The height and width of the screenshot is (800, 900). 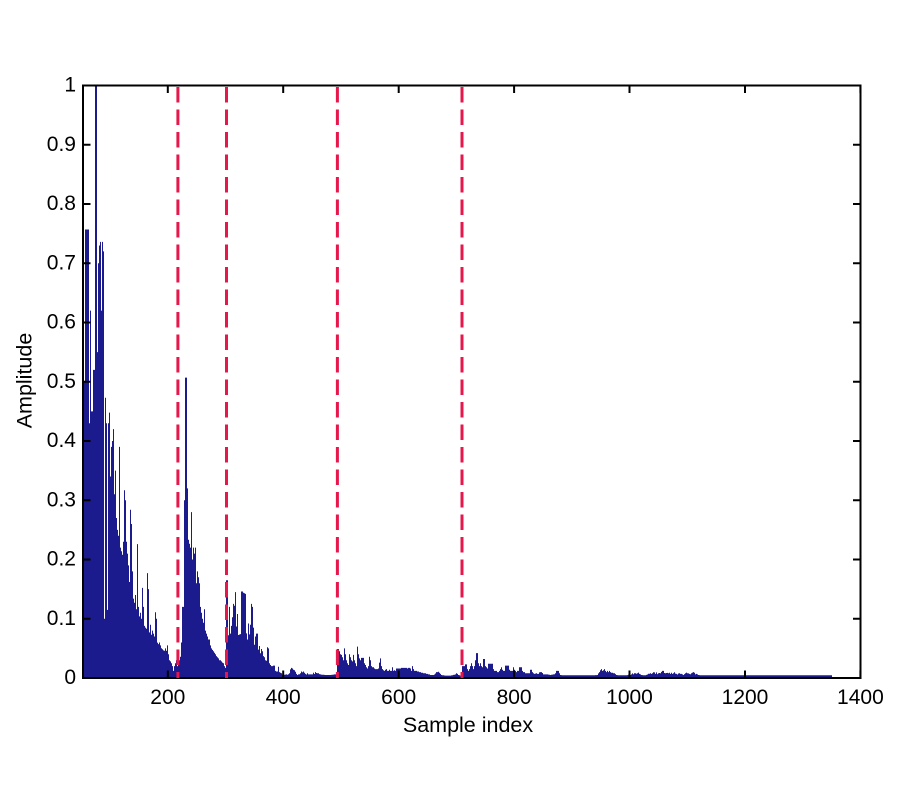 I want to click on svg-text: 800, so click(x=514, y=697).